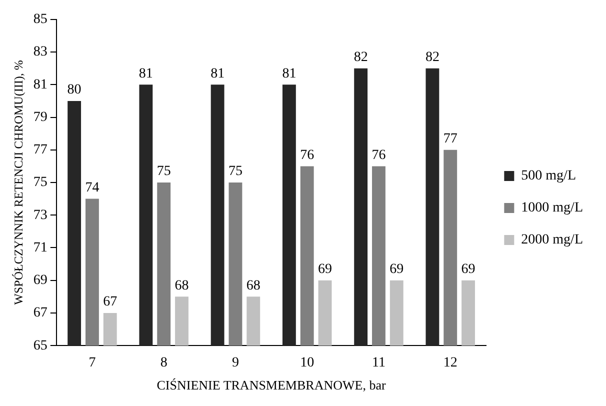 The width and height of the screenshot is (606, 406). I want to click on y-tick-label: 65, so click(40, 346).